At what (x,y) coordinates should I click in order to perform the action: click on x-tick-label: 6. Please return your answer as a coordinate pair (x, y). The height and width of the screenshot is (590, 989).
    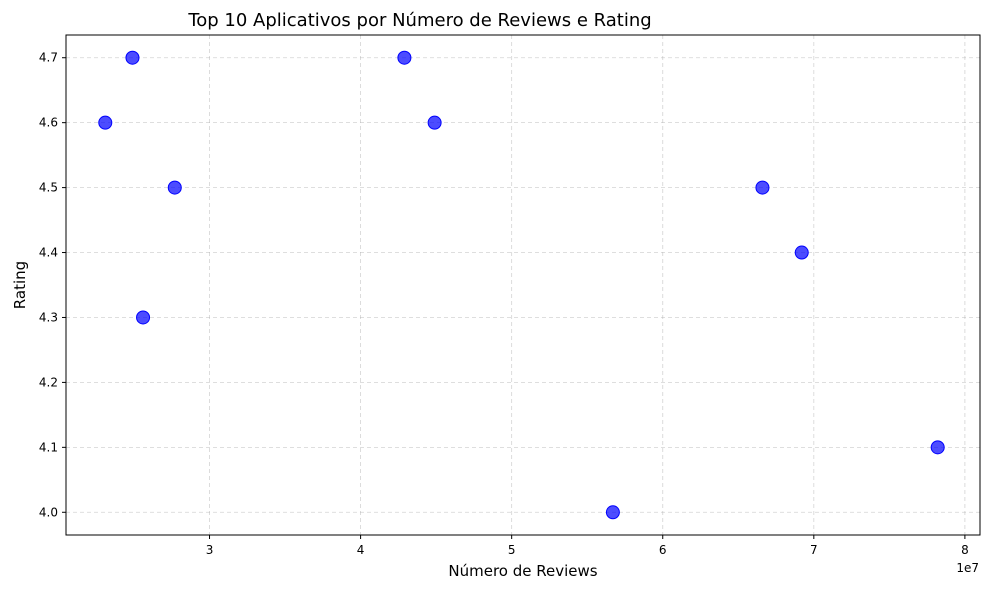
    Looking at the image, I should click on (663, 550).